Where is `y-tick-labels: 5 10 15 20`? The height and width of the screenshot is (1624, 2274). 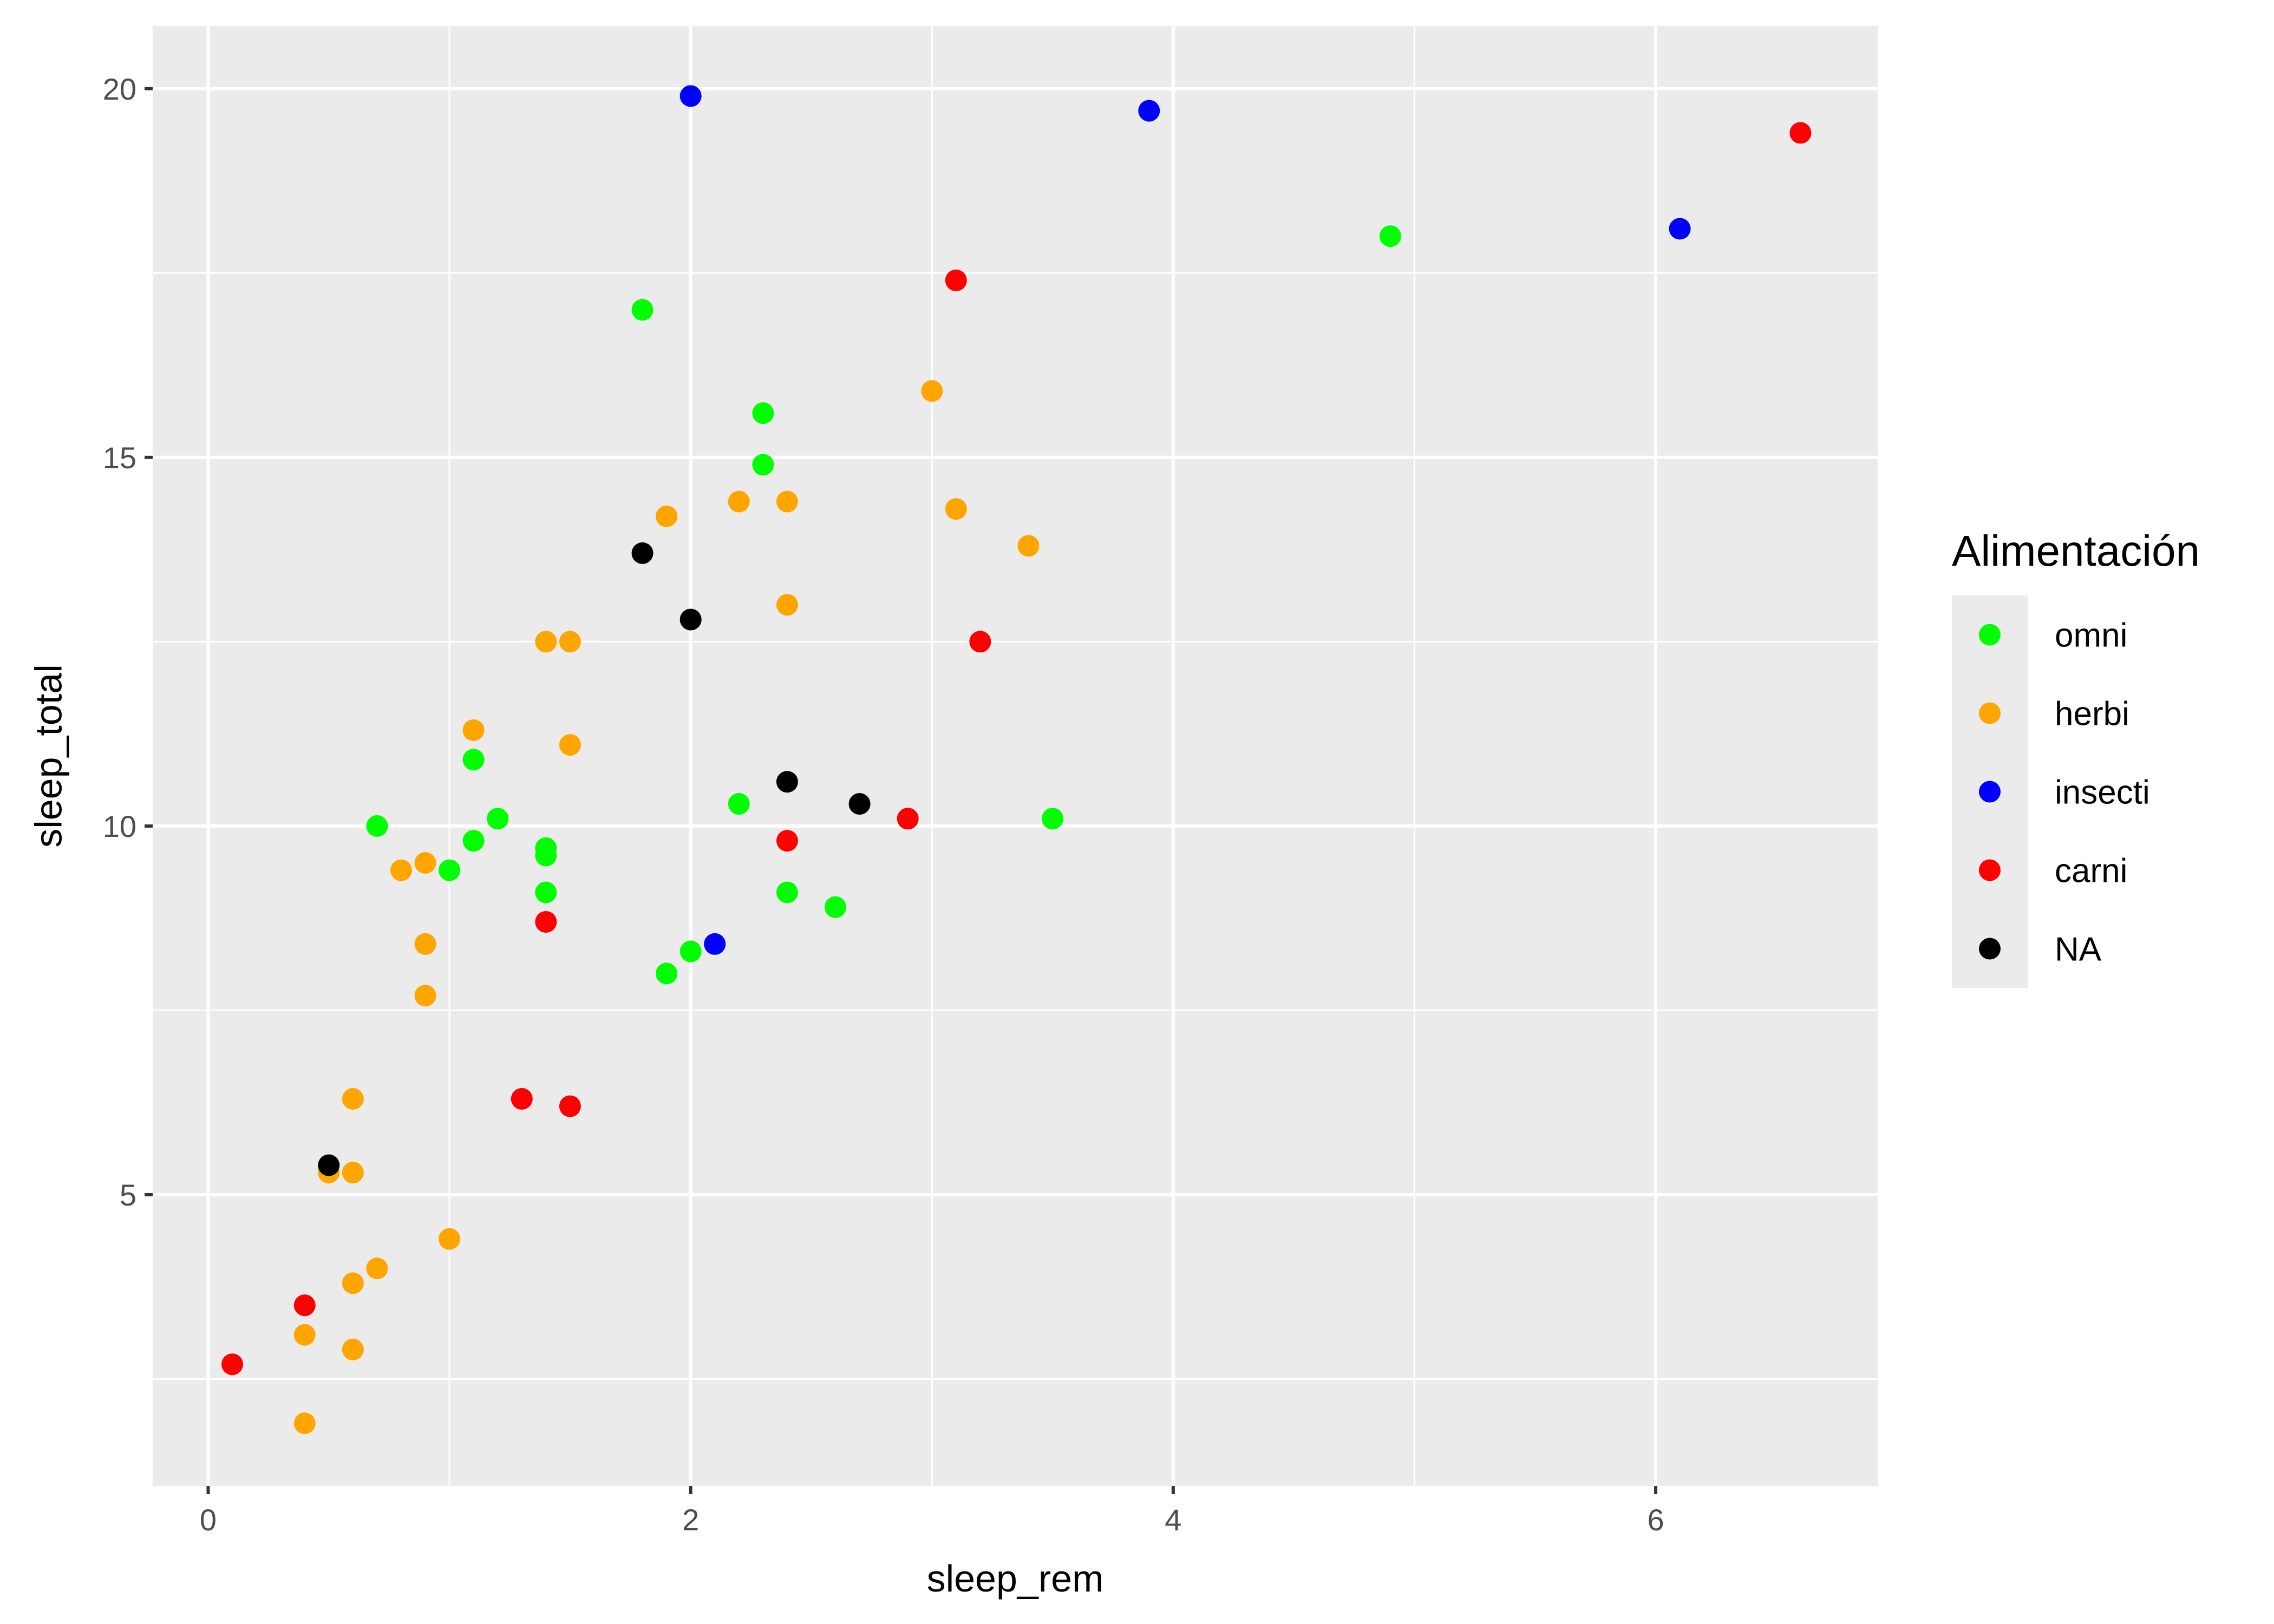 y-tick-labels: 5 10 15 20 is located at coordinates (120, 642).